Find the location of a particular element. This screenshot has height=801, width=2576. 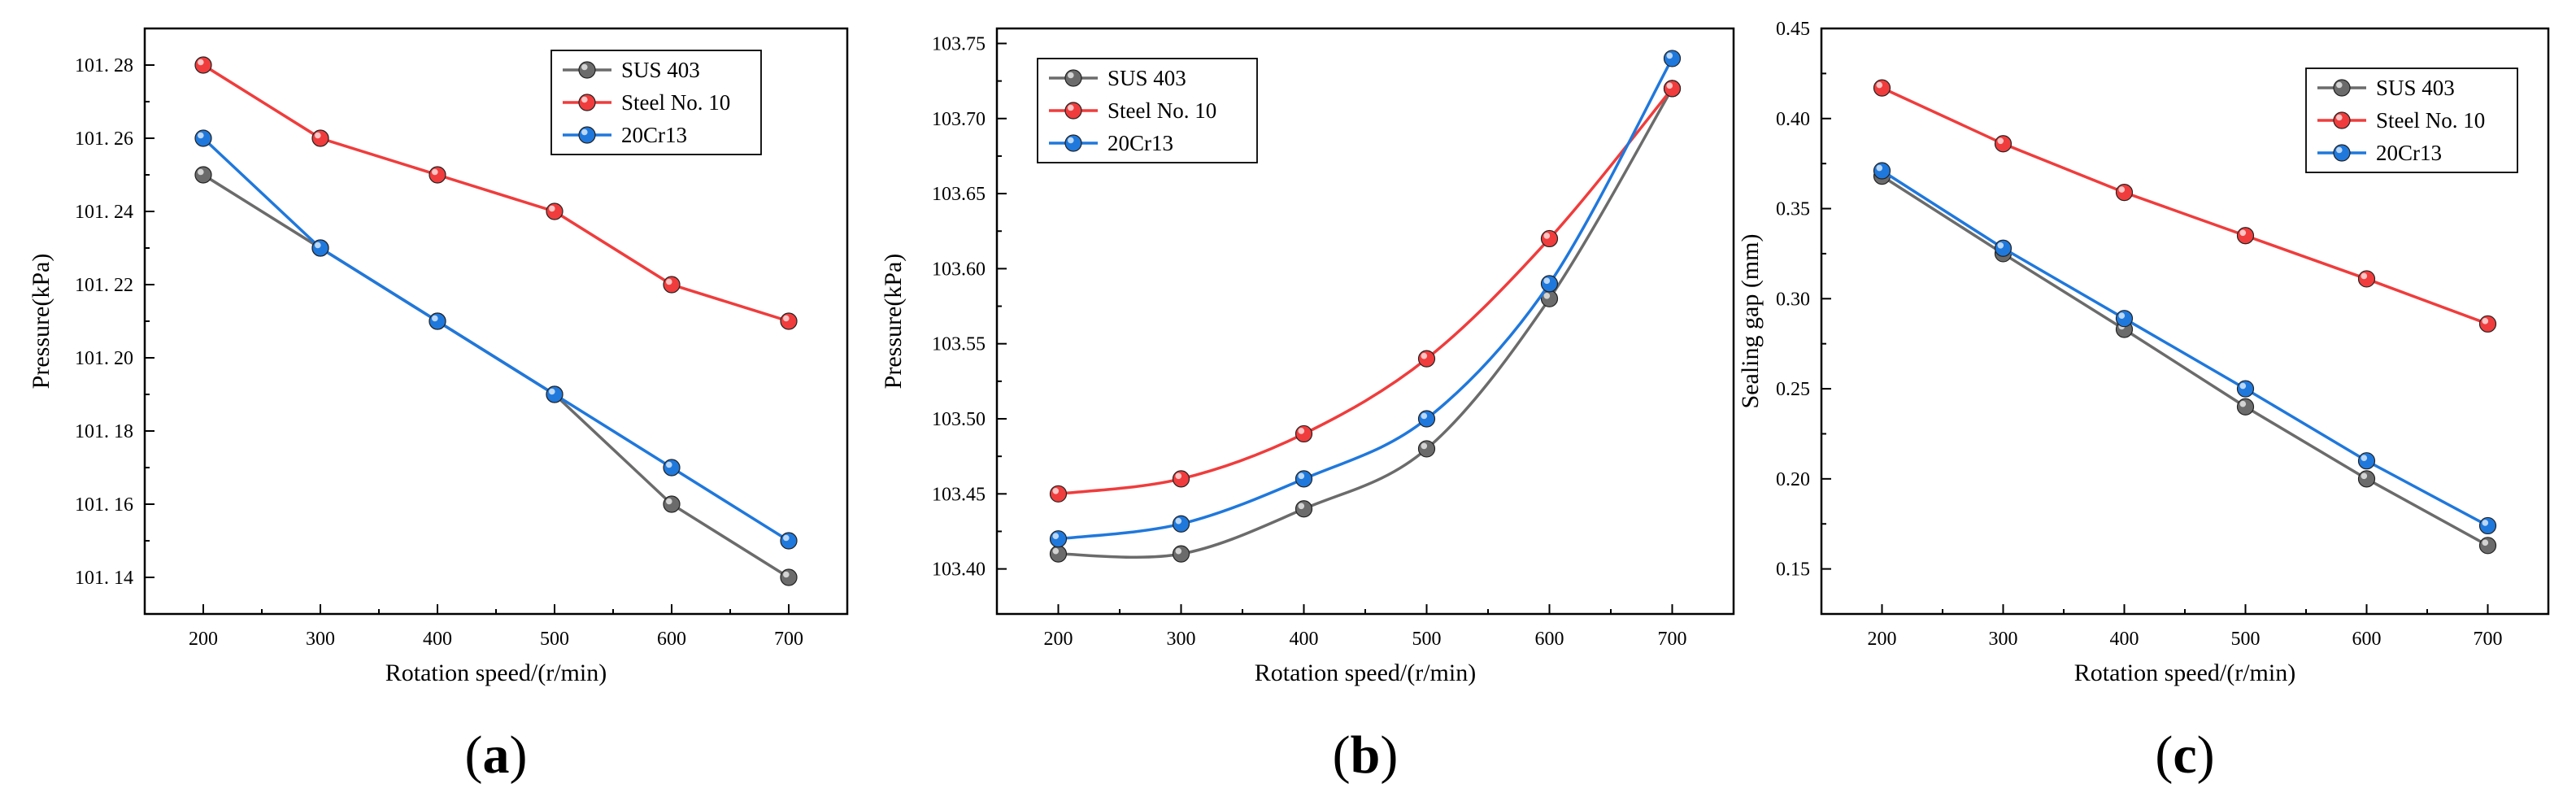

y-tick-label: 103.75 is located at coordinates (959, 43).